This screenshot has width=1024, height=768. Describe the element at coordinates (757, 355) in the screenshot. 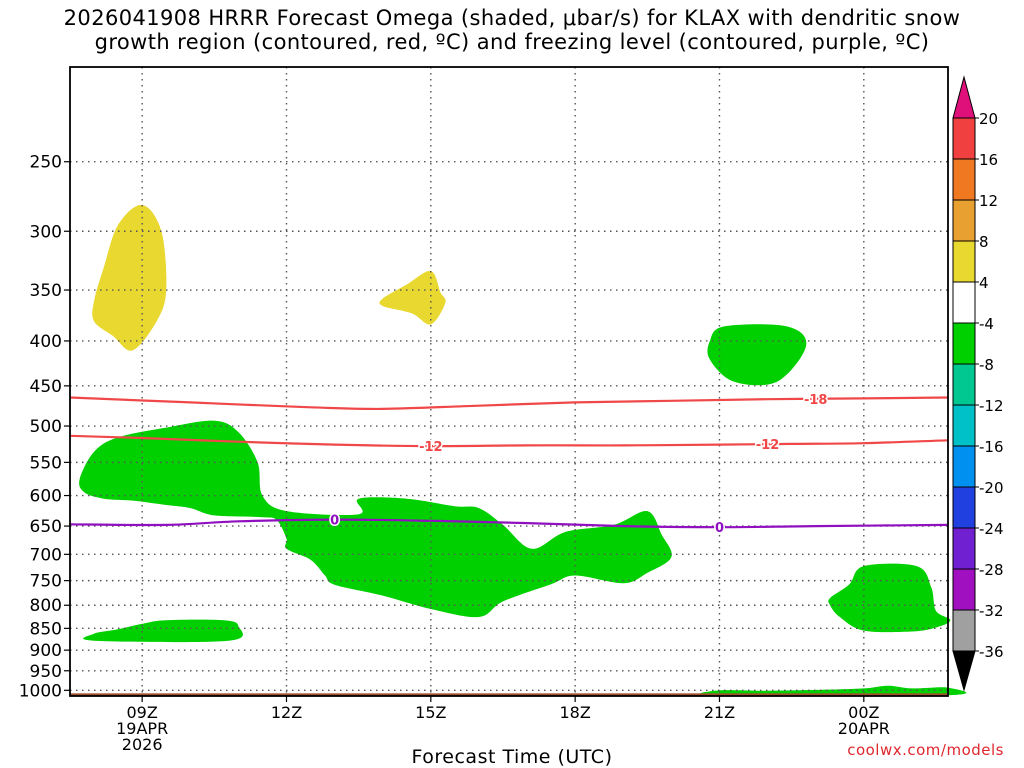

I see `omega-region-green-upper-right` at that location.